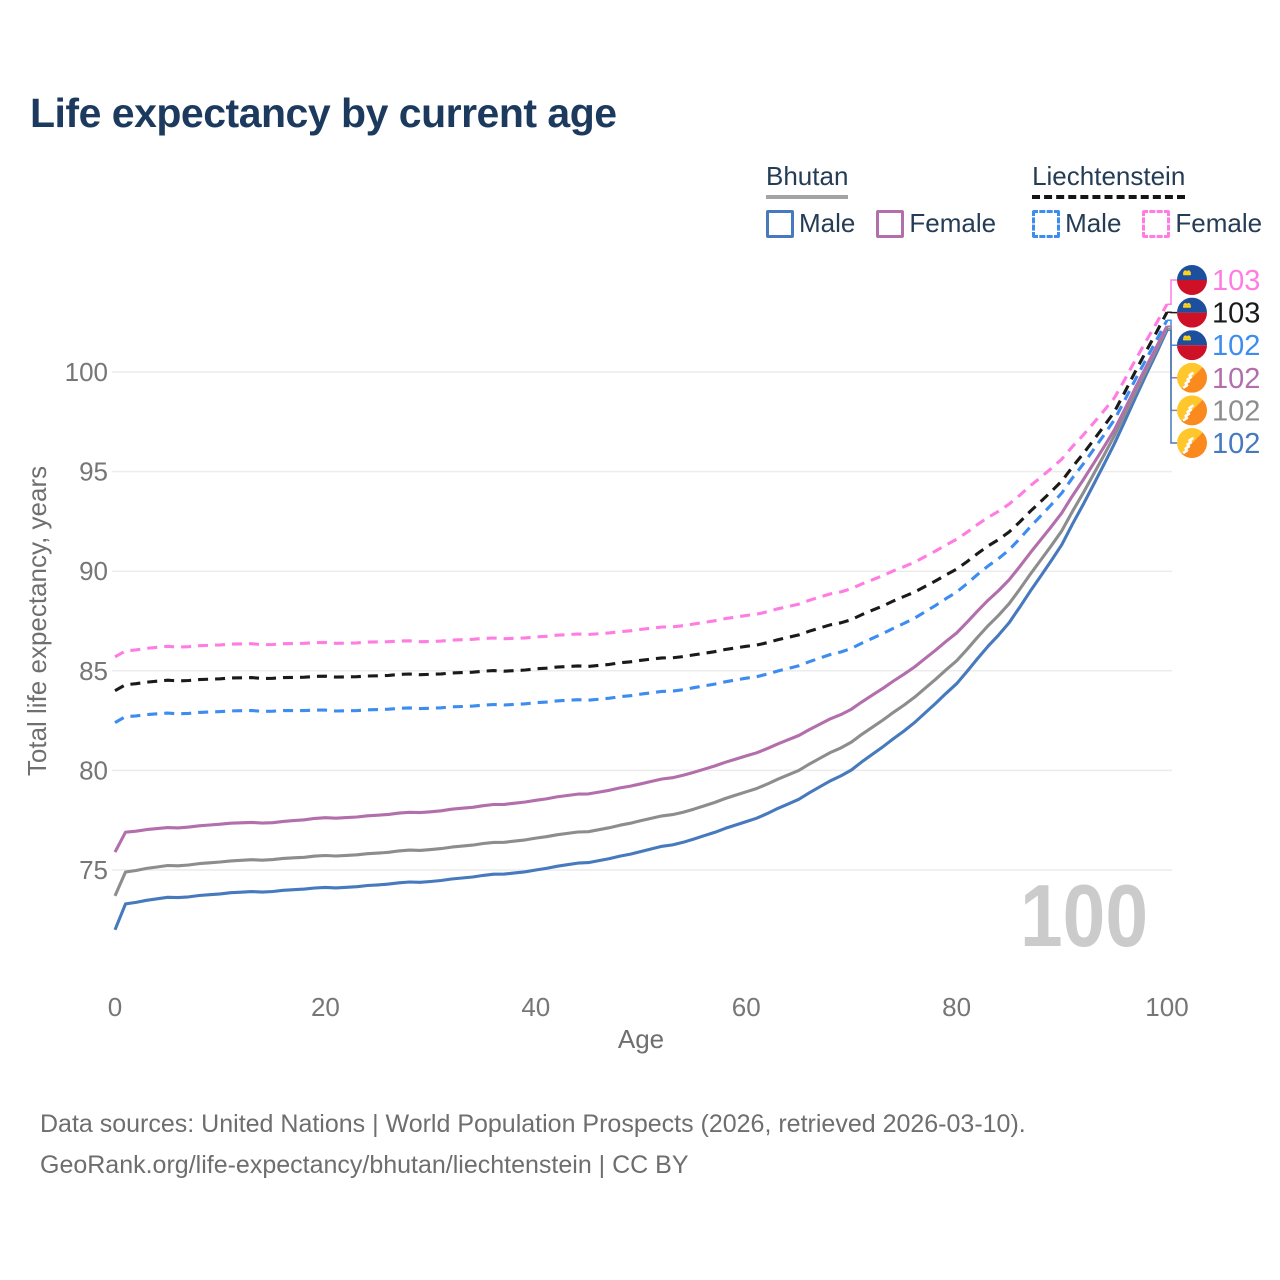 Image resolution: width=1280 pixels, height=1280 pixels. I want to click on legend-country-bhutan: Bhutan, so click(807, 180).